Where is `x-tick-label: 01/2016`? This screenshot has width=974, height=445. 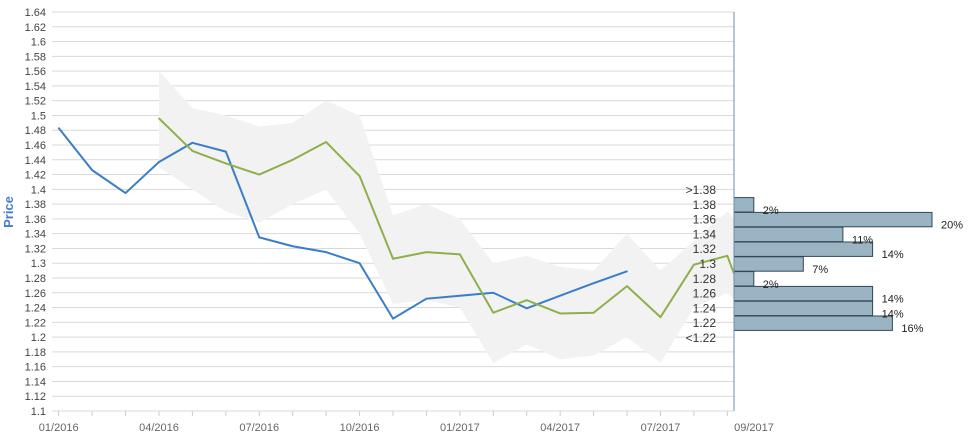 x-tick-label: 01/2016 is located at coordinates (59, 428).